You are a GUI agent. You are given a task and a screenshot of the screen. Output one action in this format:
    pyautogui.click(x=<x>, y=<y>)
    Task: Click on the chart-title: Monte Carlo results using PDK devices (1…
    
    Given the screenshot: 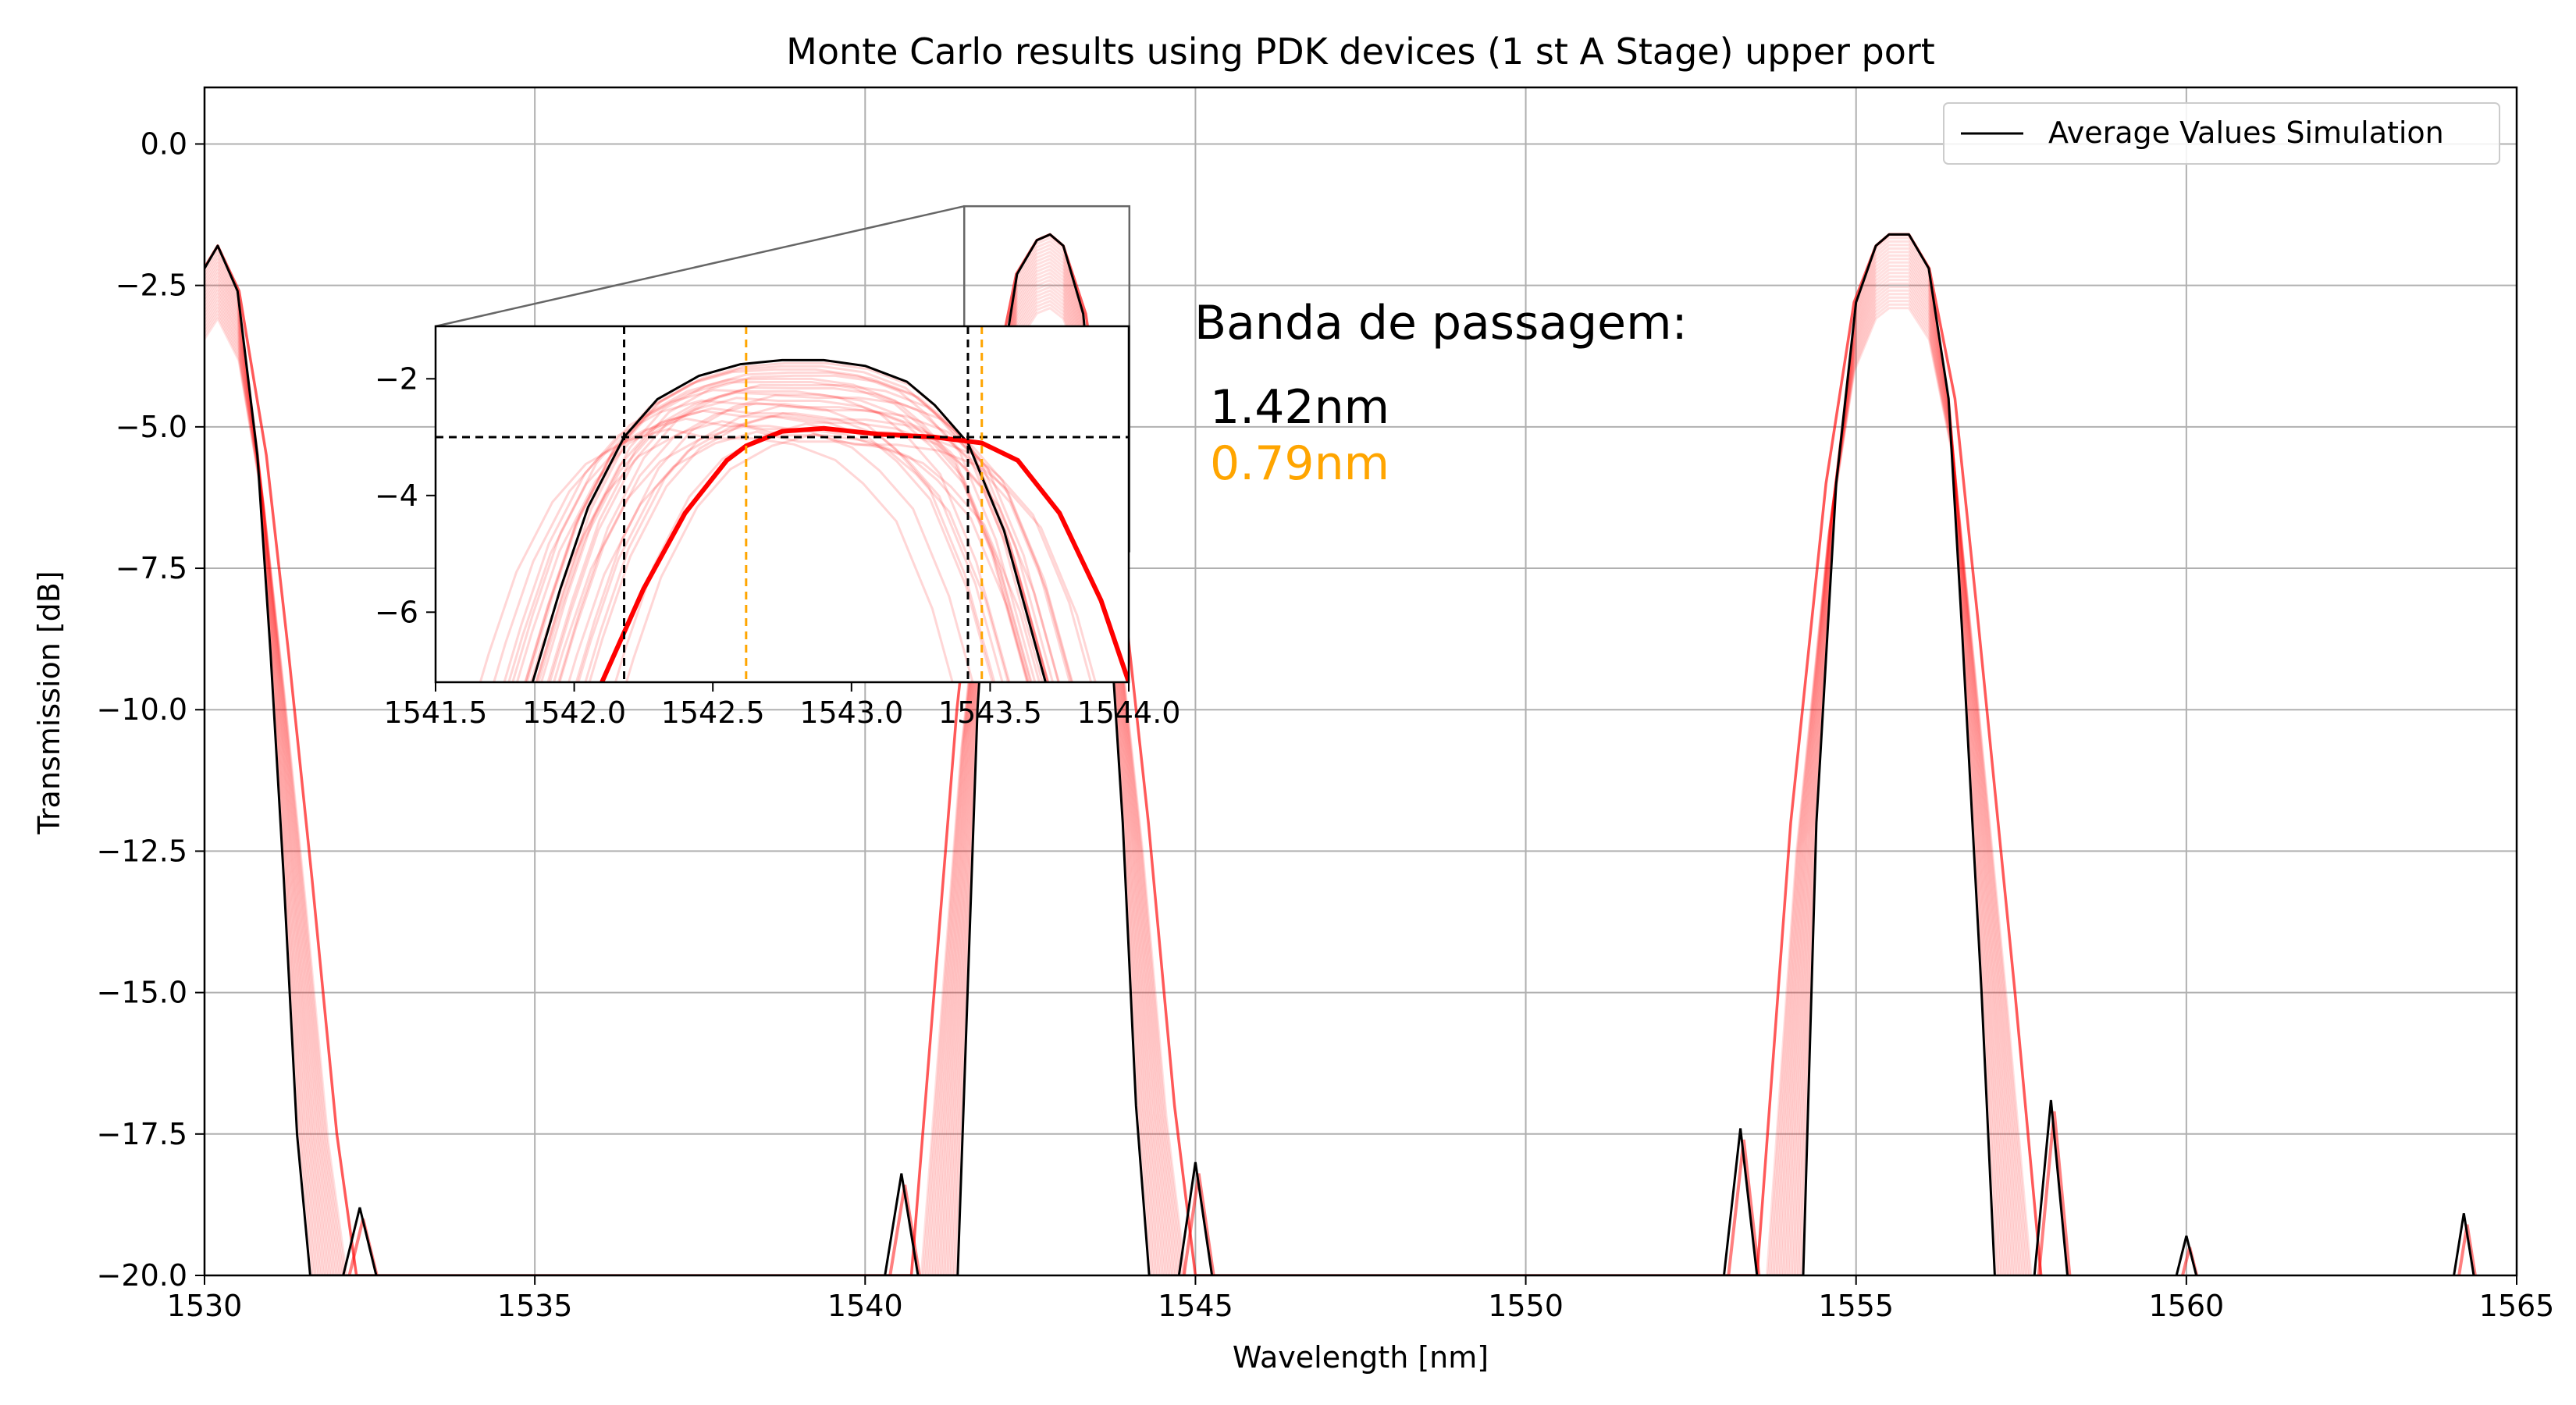 What is the action you would take?
    pyautogui.click(x=1360, y=51)
    